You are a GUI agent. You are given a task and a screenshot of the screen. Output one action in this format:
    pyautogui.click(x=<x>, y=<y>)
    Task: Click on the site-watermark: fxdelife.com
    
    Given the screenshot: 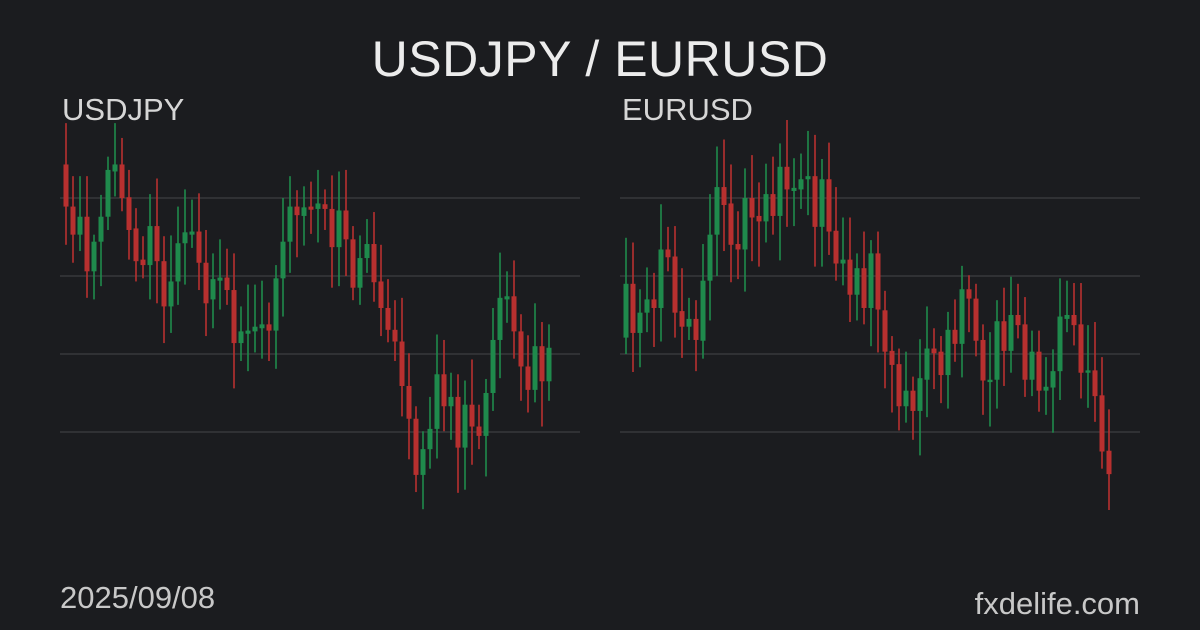 What is the action you would take?
    pyautogui.click(x=1057, y=603)
    